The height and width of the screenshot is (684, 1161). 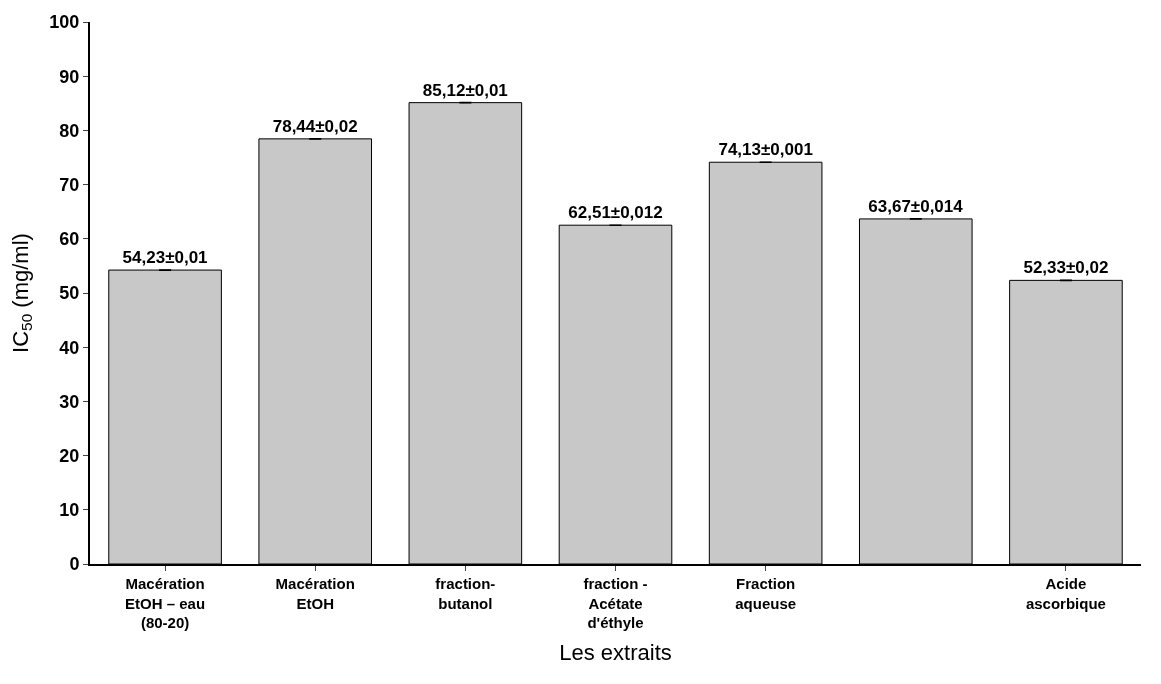 What do you see at coordinates (69, 184) in the screenshot?
I see `y-tick-label: 70` at bounding box center [69, 184].